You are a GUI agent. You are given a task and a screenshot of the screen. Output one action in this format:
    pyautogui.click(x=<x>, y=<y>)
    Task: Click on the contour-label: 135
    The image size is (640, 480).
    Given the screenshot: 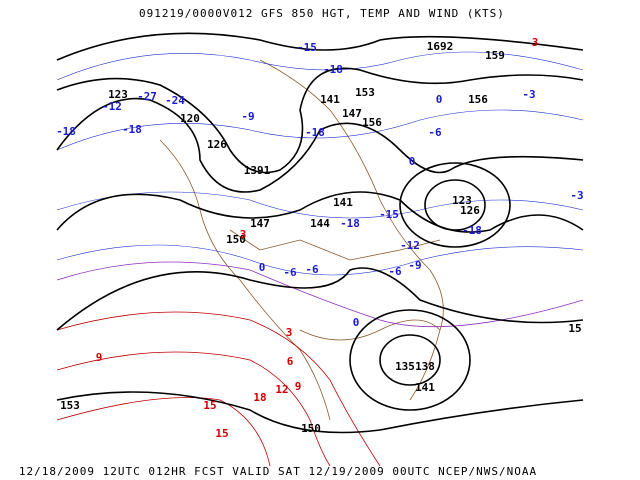 What is the action you would take?
    pyautogui.click(x=405, y=366)
    